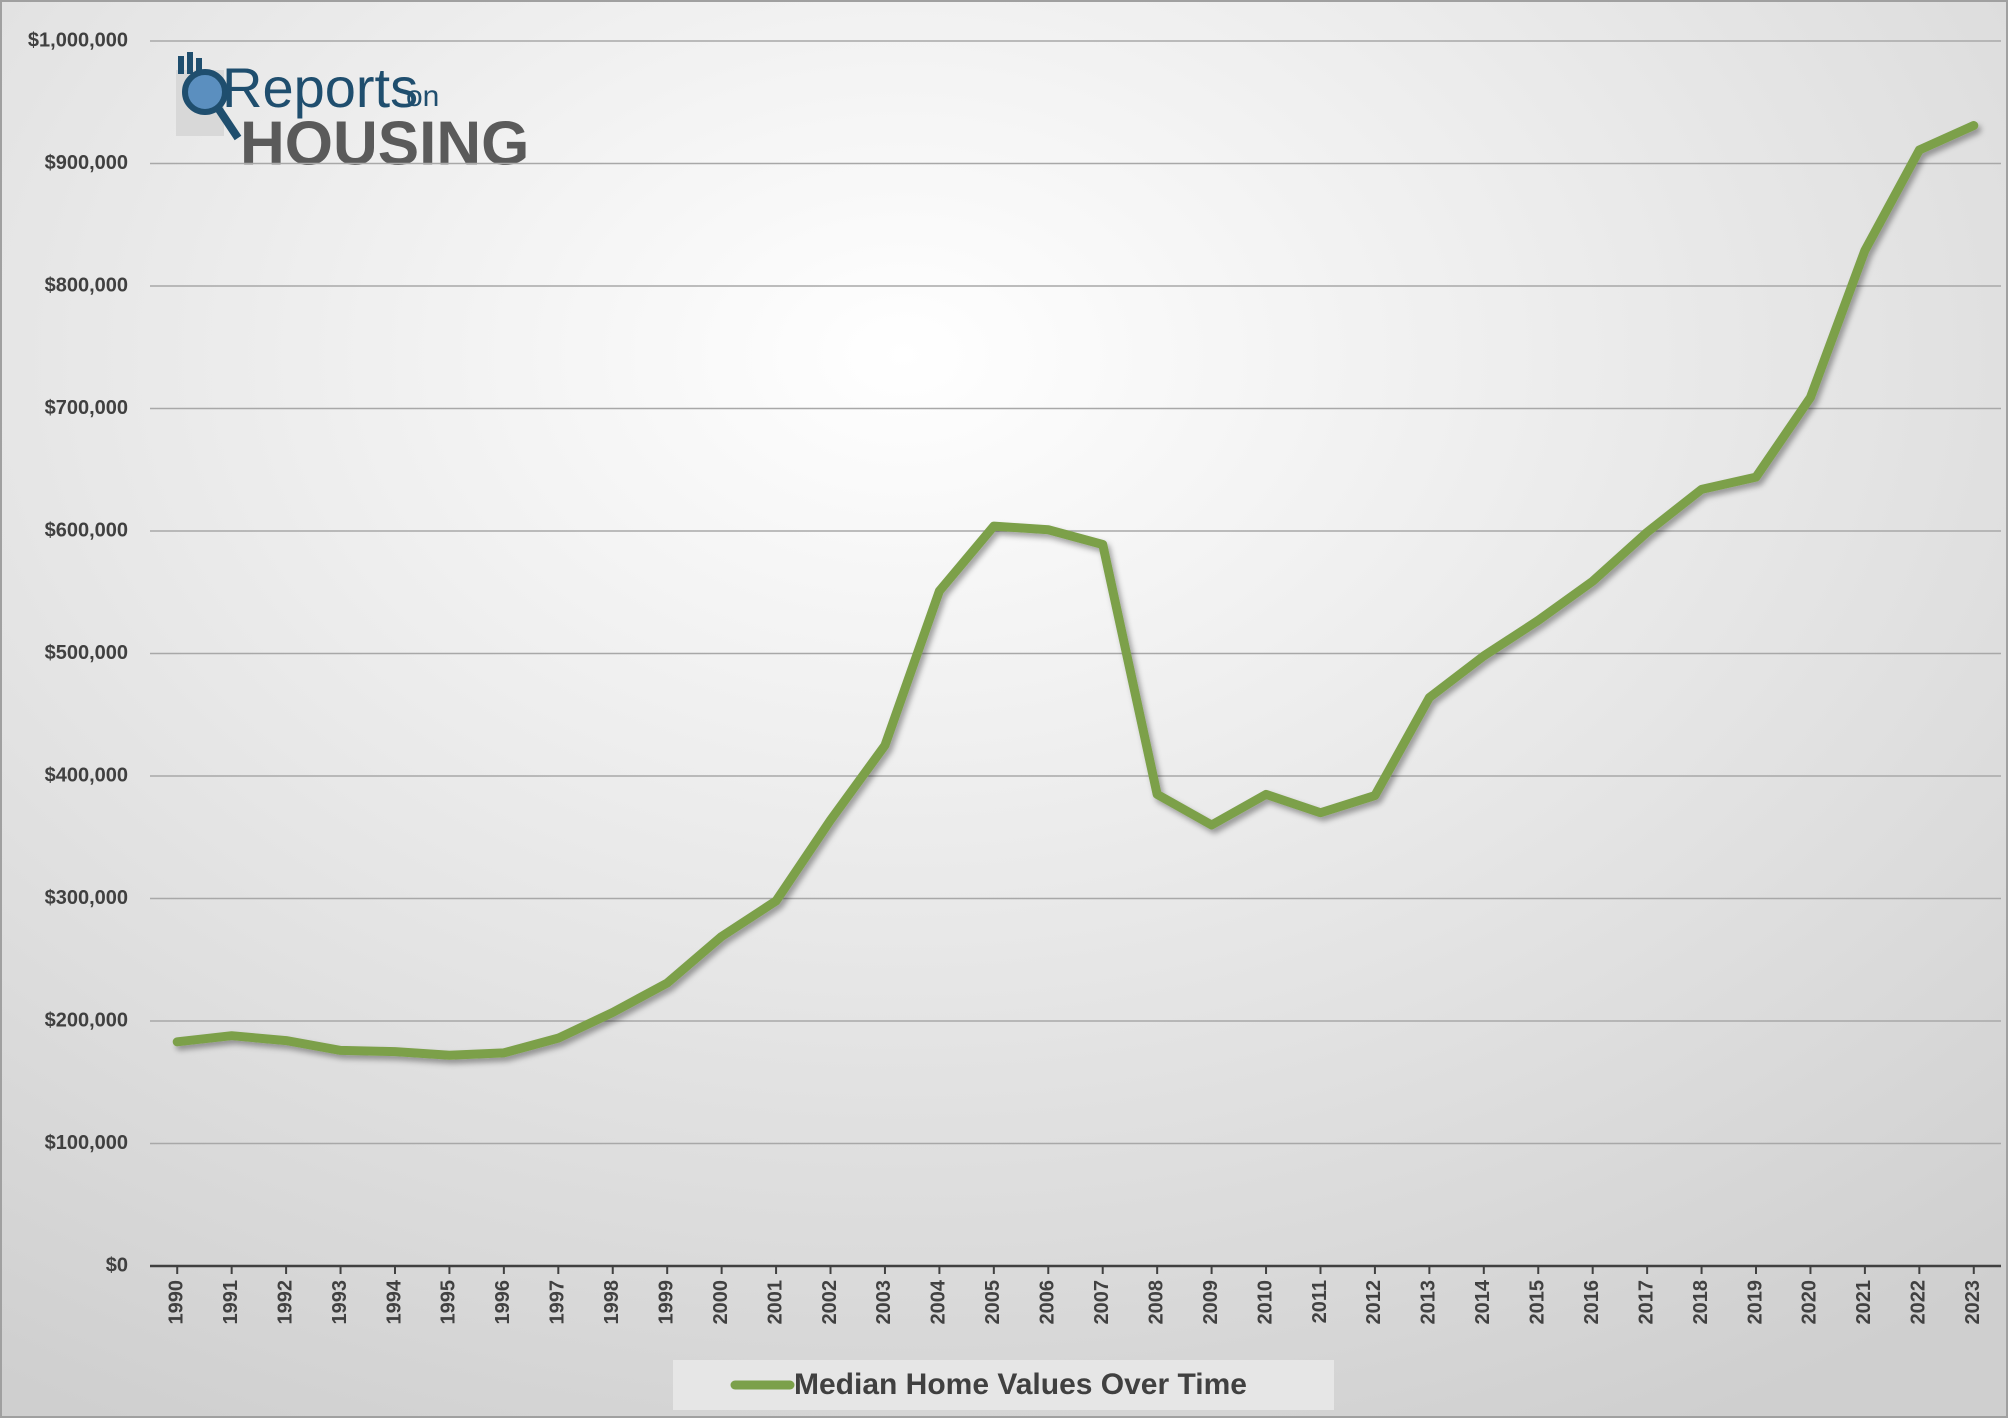  I want to click on x-tick-label: 2019, so click(1755, 1302).